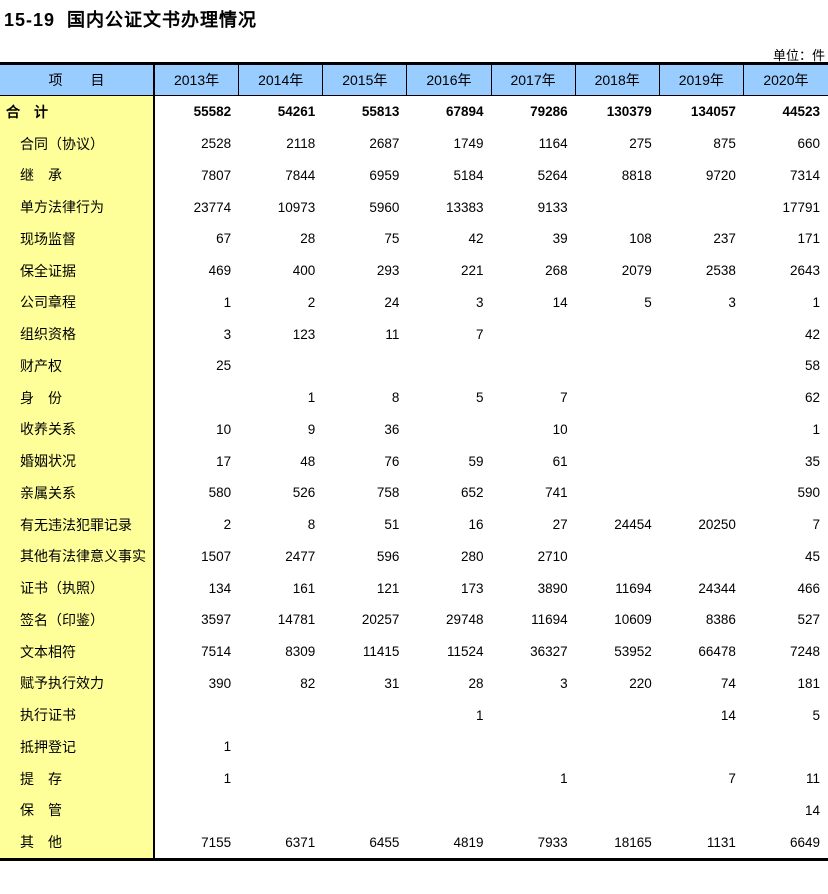  What do you see at coordinates (296, 207) in the screenshot?
I see `value-cell: 10973` at bounding box center [296, 207].